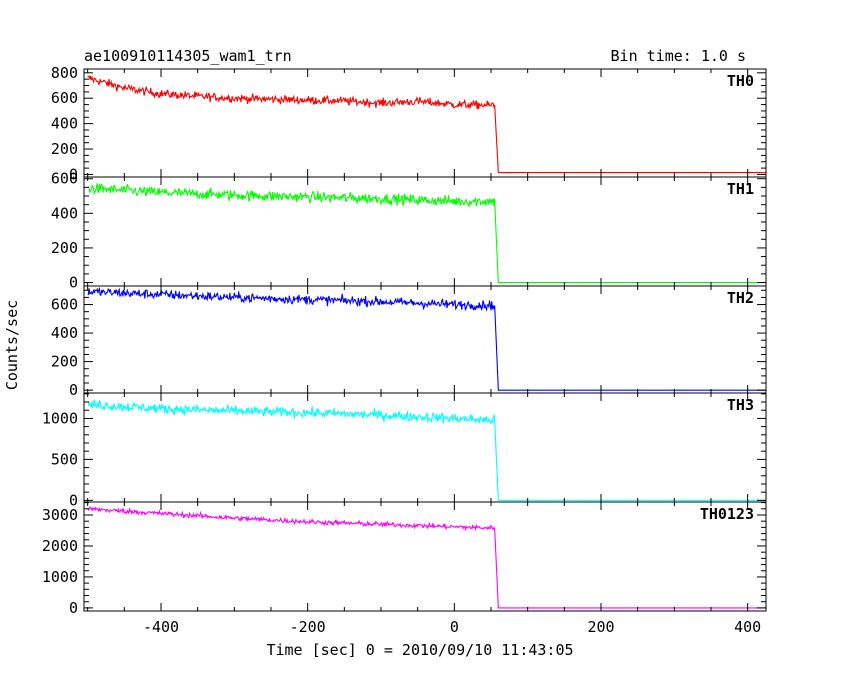  I want to click on series-line-th0123, so click(426, 557).